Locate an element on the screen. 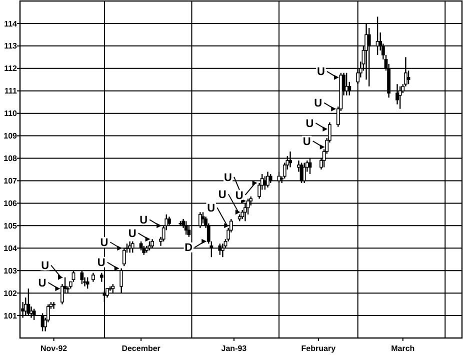 This screenshot has width=463, height=355. x-tick-label: February is located at coordinates (318, 348).